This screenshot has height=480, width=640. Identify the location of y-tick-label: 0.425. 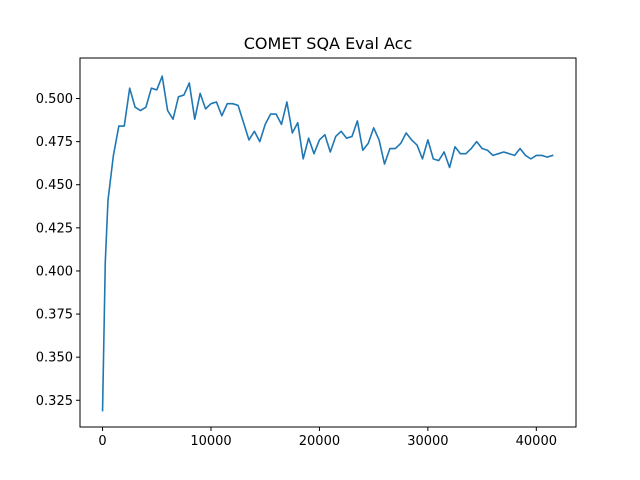
(54, 228).